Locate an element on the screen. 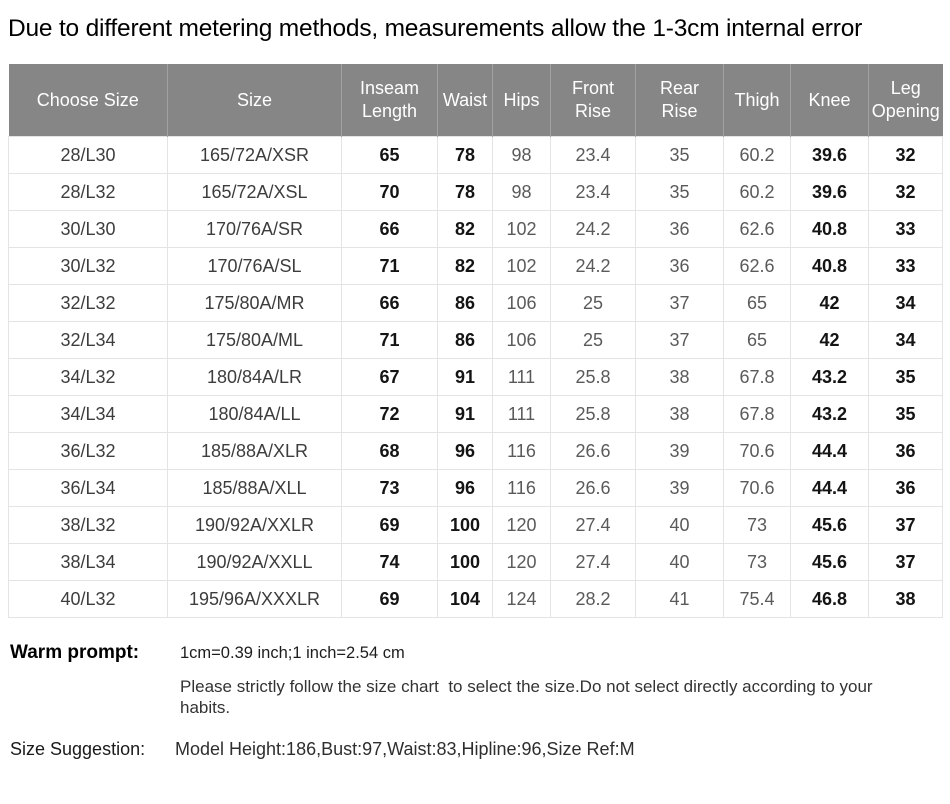  table-cell: 27.4 is located at coordinates (593, 525).